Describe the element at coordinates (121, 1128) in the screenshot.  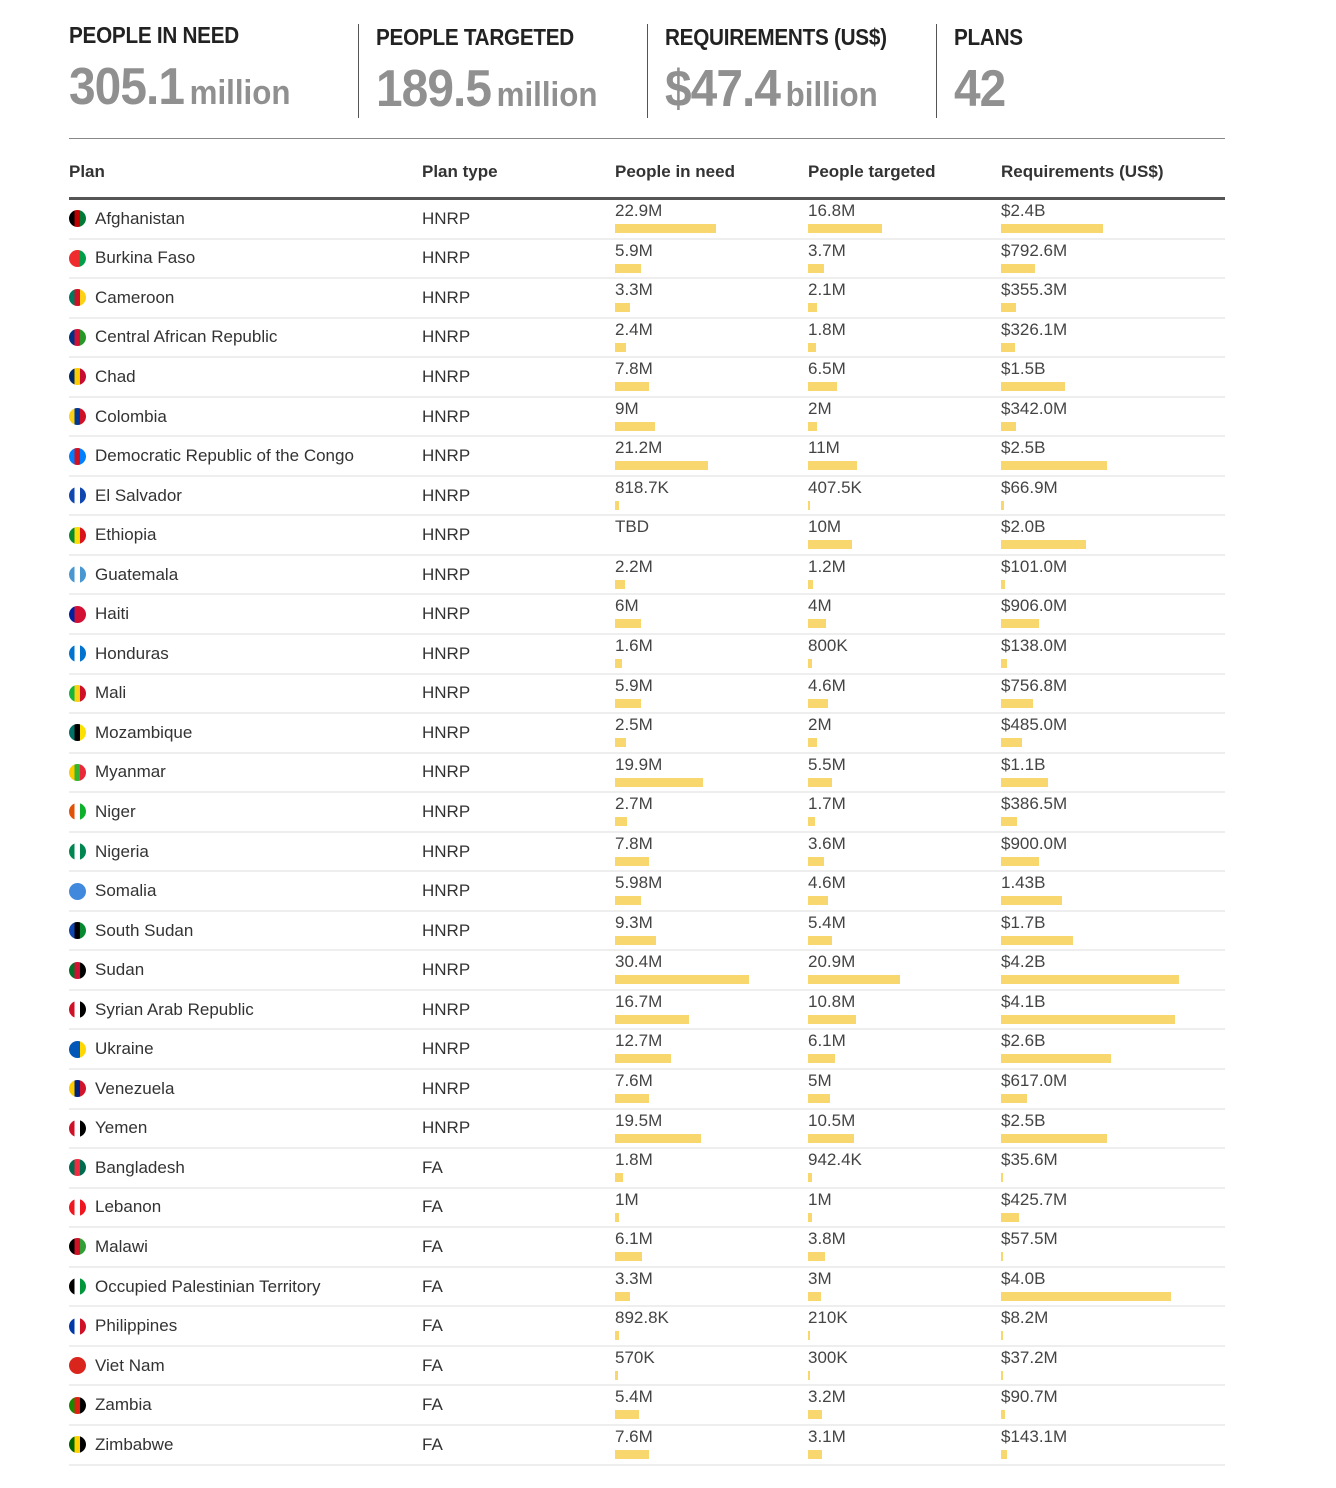
I see `plan-name: Yemen` at that location.